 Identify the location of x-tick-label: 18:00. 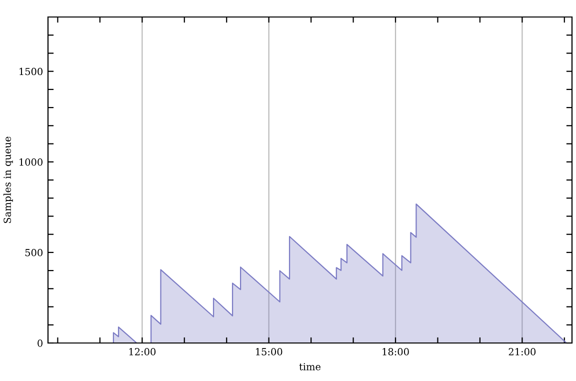
(395, 352).